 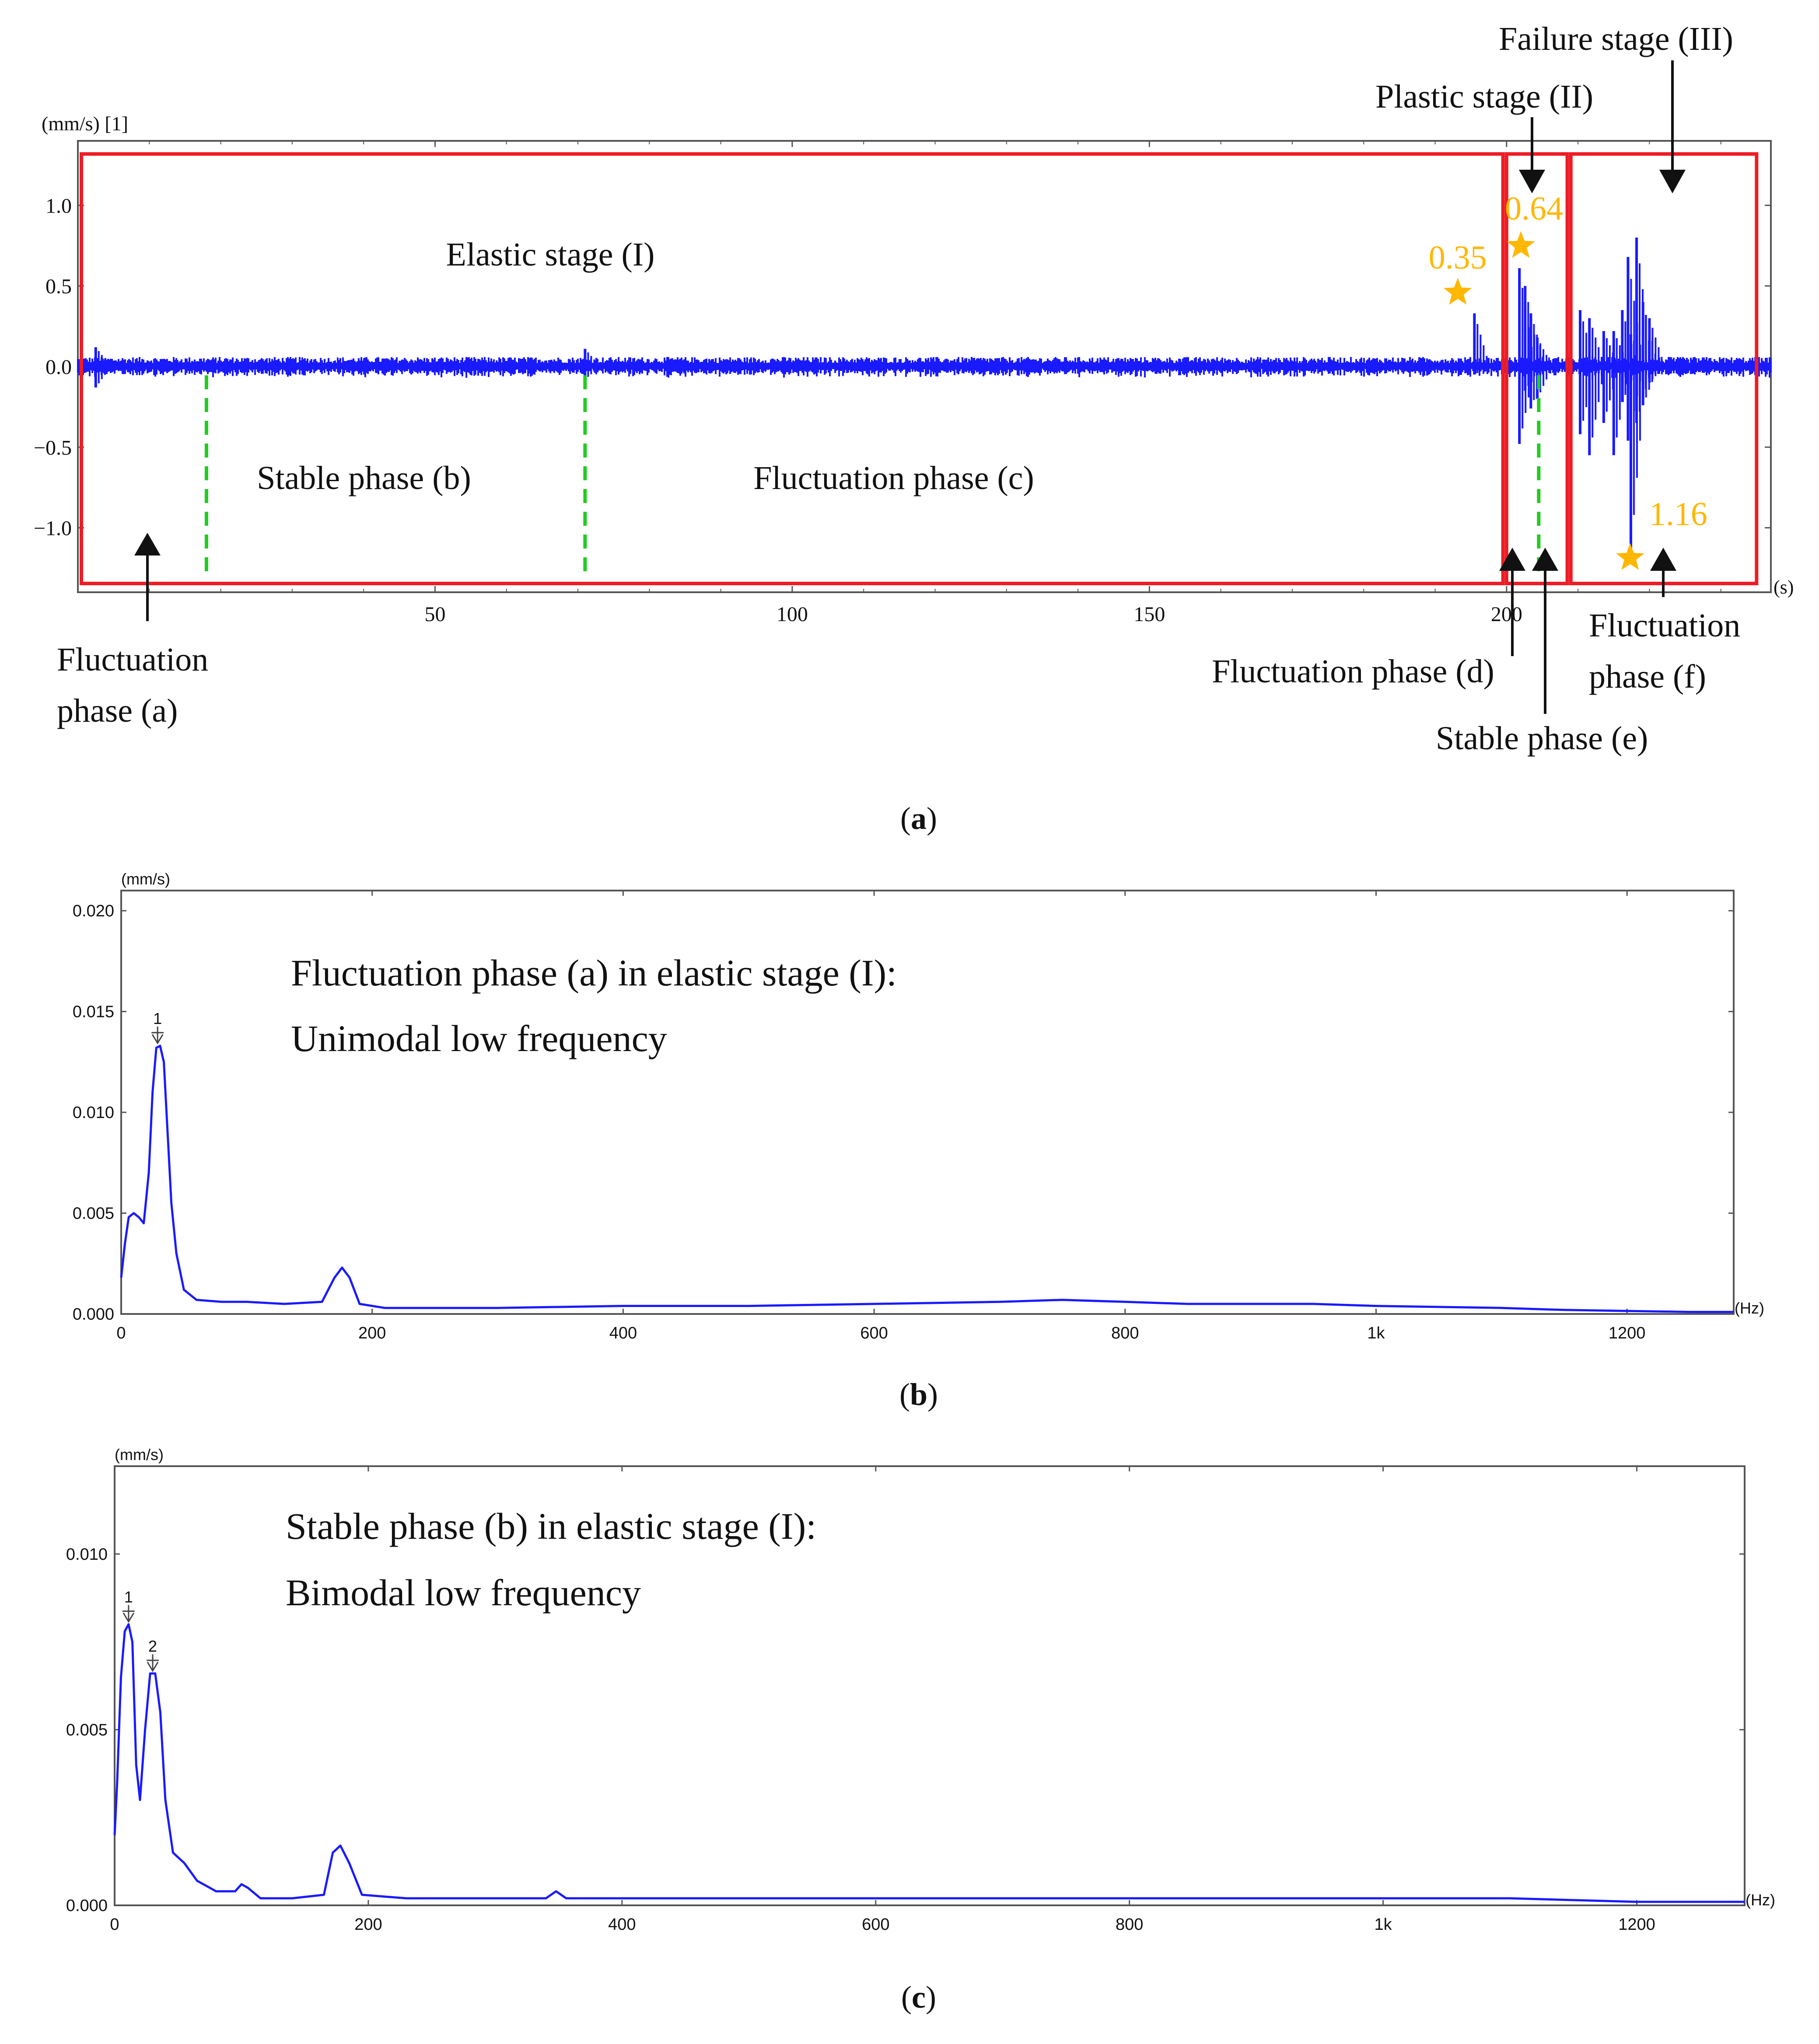 I want to click on panel-a-phase-dividers, so click(x=872, y=475).